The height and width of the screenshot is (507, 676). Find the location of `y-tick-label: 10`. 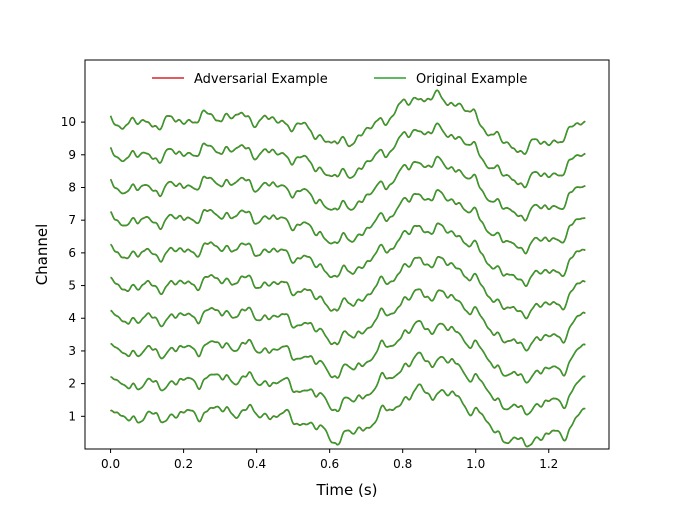

y-tick-label: 10 is located at coordinates (68, 122).